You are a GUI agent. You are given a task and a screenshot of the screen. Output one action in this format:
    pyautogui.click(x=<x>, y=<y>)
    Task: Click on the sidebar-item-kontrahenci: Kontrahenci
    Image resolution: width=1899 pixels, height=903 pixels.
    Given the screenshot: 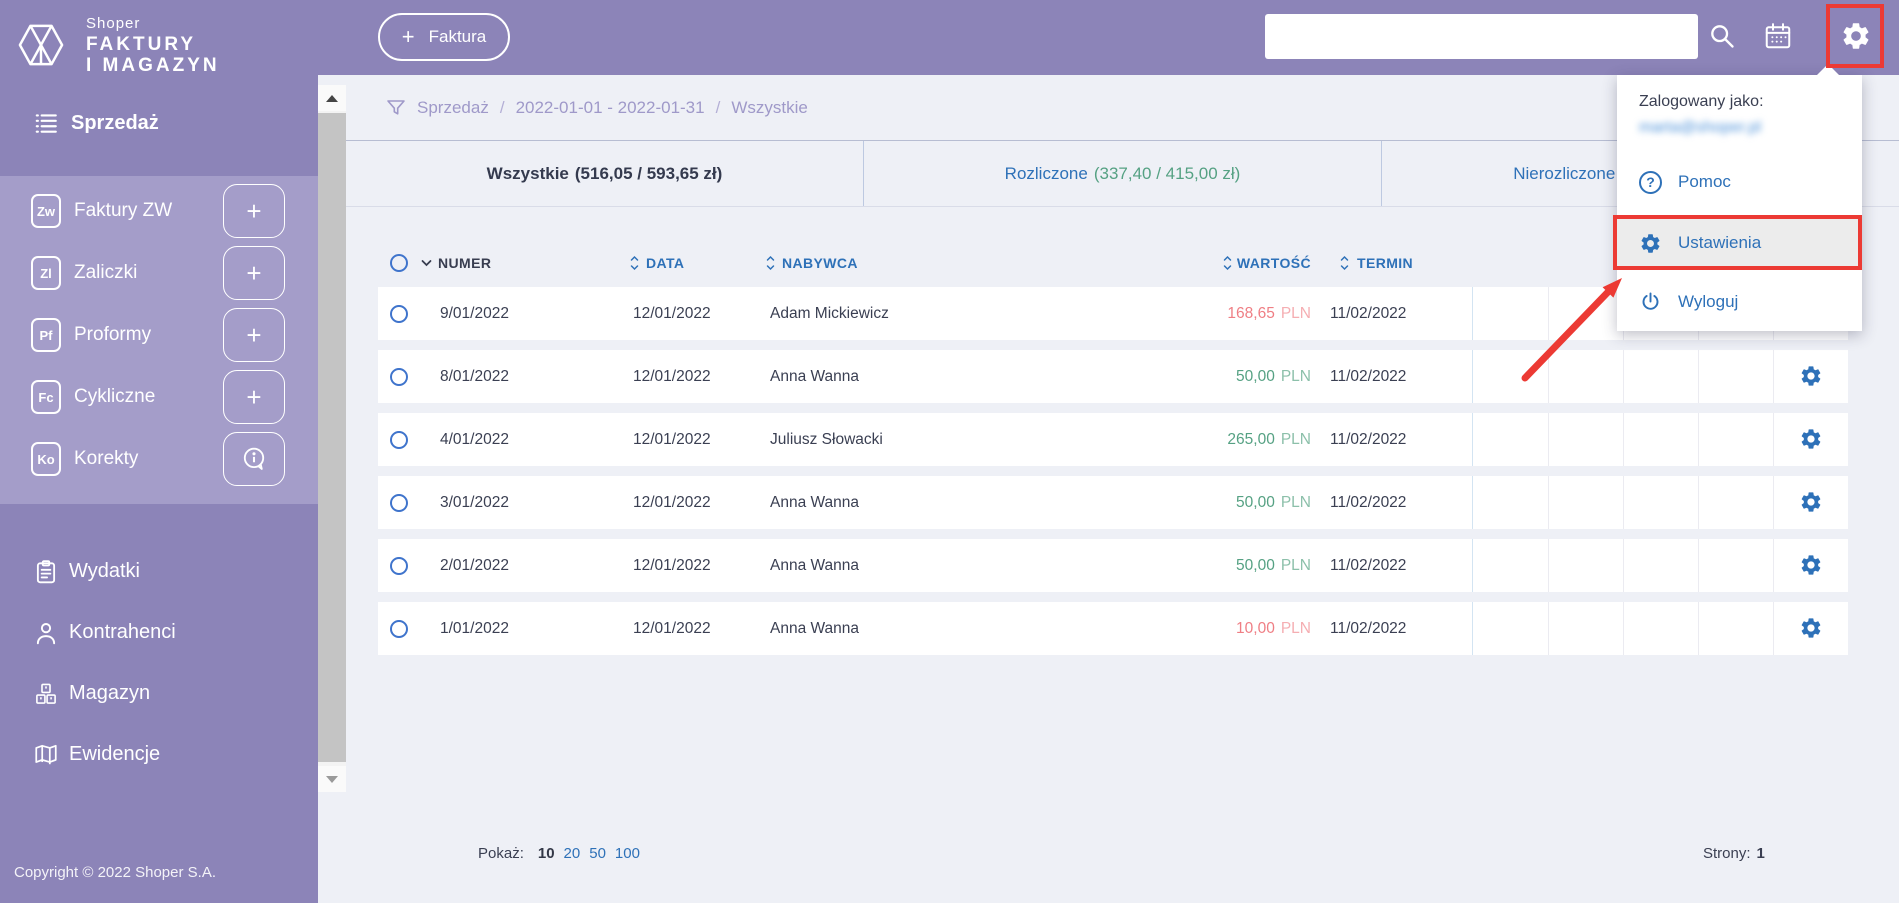 What is the action you would take?
    pyautogui.click(x=159, y=632)
    